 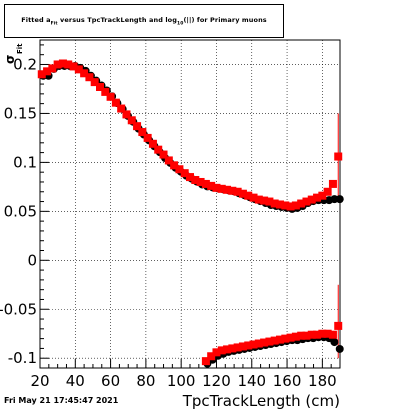 I want to click on x-tick-label: 100, so click(x=181, y=381).